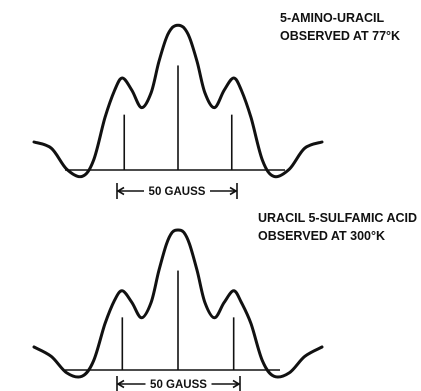  What do you see at coordinates (178, 117) in the screenshot?
I see `panel1-stick-lines` at bounding box center [178, 117].